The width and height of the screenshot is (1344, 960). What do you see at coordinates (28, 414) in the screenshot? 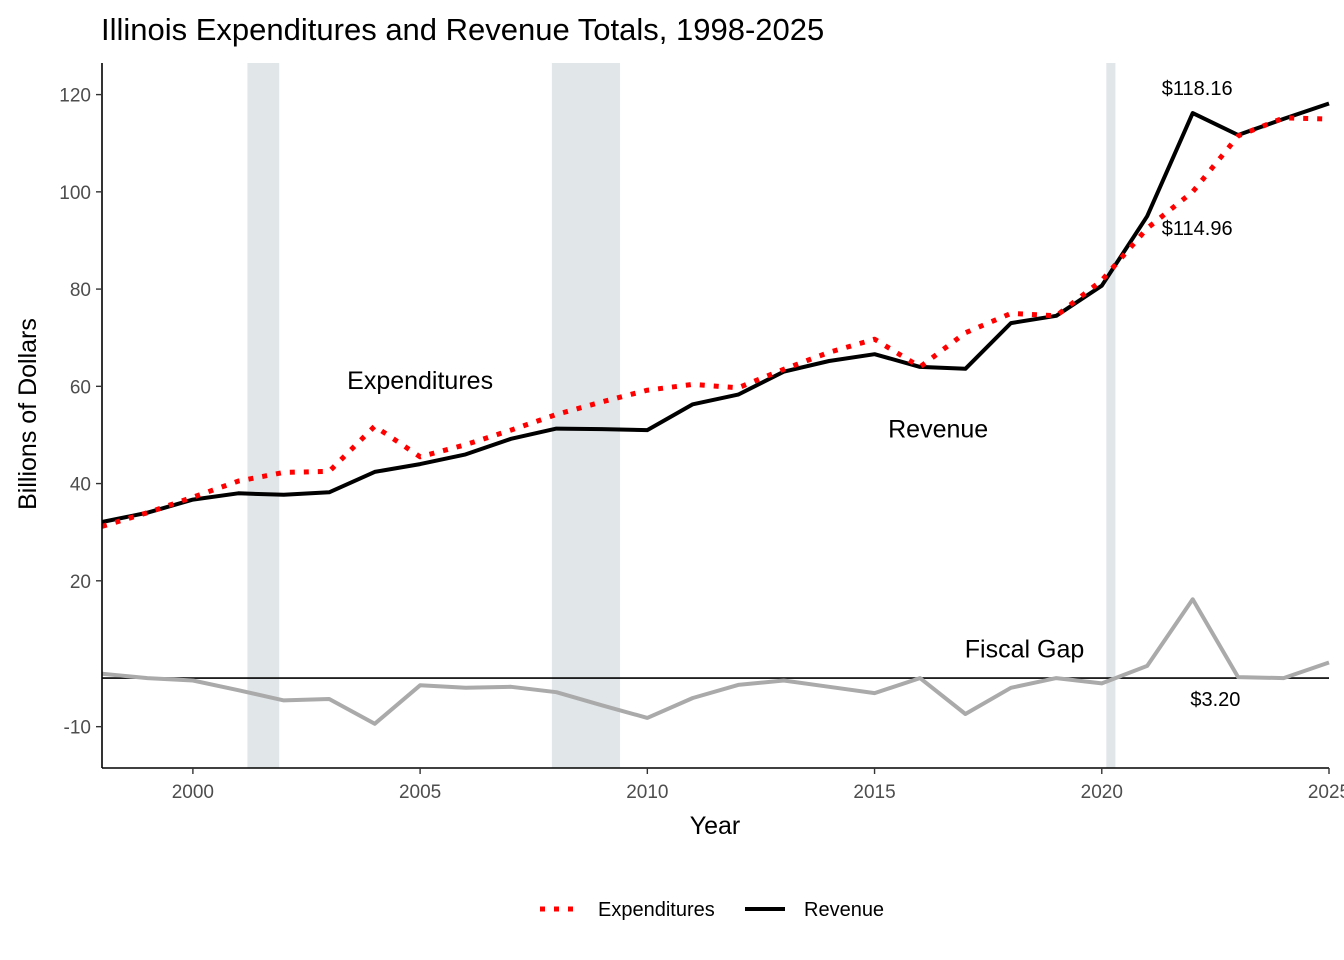
I see `y-axis-title: Billions of Dollars` at bounding box center [28, 414].